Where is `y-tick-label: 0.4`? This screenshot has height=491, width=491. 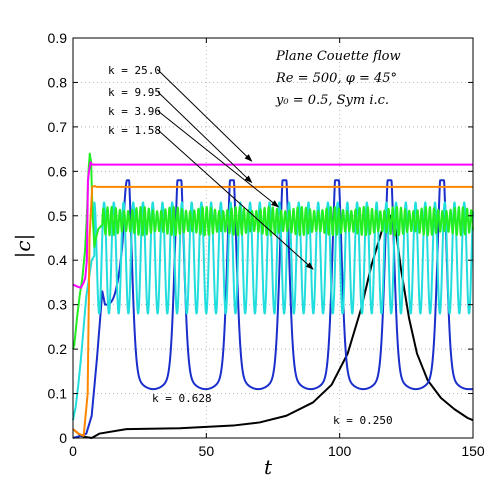
y-tick-label: 0.4 is located at coordinates (58, 260).